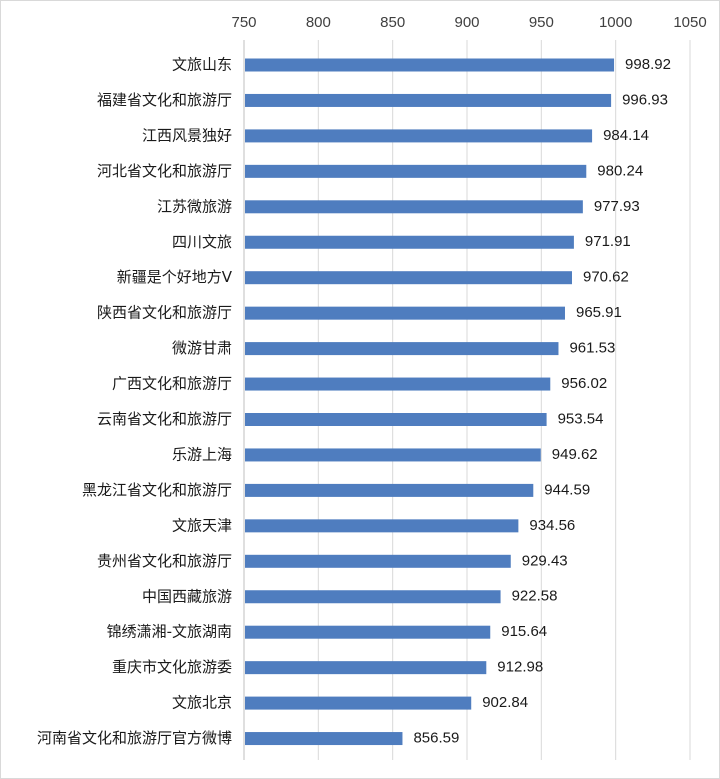 The height and width of the screenshot is (779, 720). What do you see at coordinates (689, 22) in the screenshot?
I see `x-tick-label: 1050` at bounding box center [689, 22].